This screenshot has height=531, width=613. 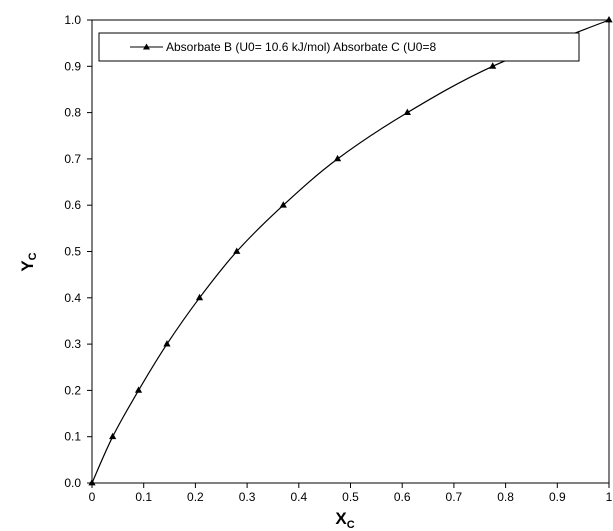 What do you see at coordinates (72, 20) in the screenshot?
I see `y-tick-label: 1.0` at bounding box center [72, 20].